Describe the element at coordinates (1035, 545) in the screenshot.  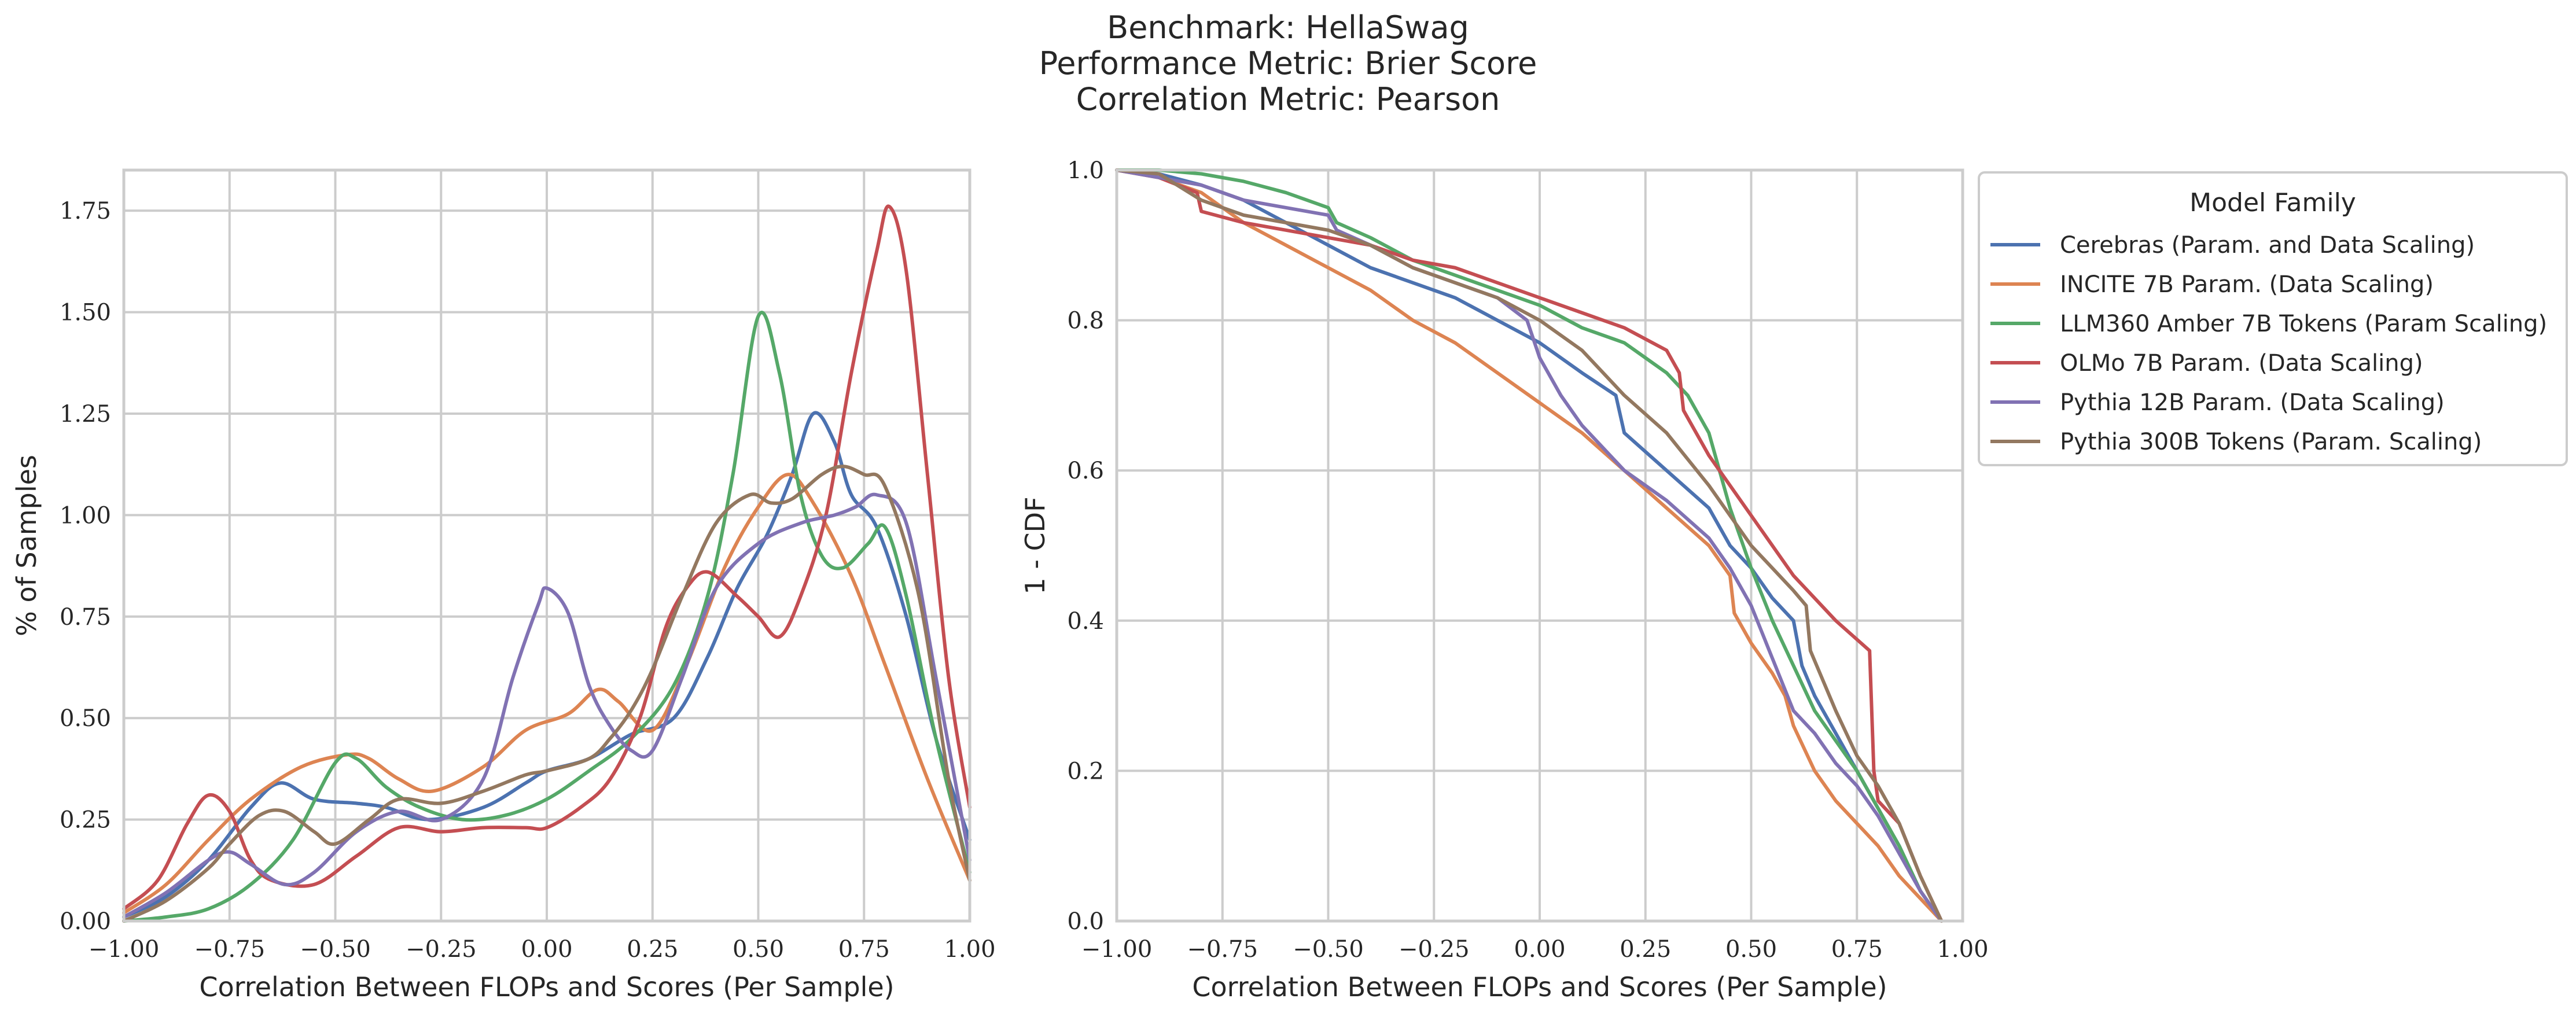
I see `y-axis-label: 1 - CDF` at that location.